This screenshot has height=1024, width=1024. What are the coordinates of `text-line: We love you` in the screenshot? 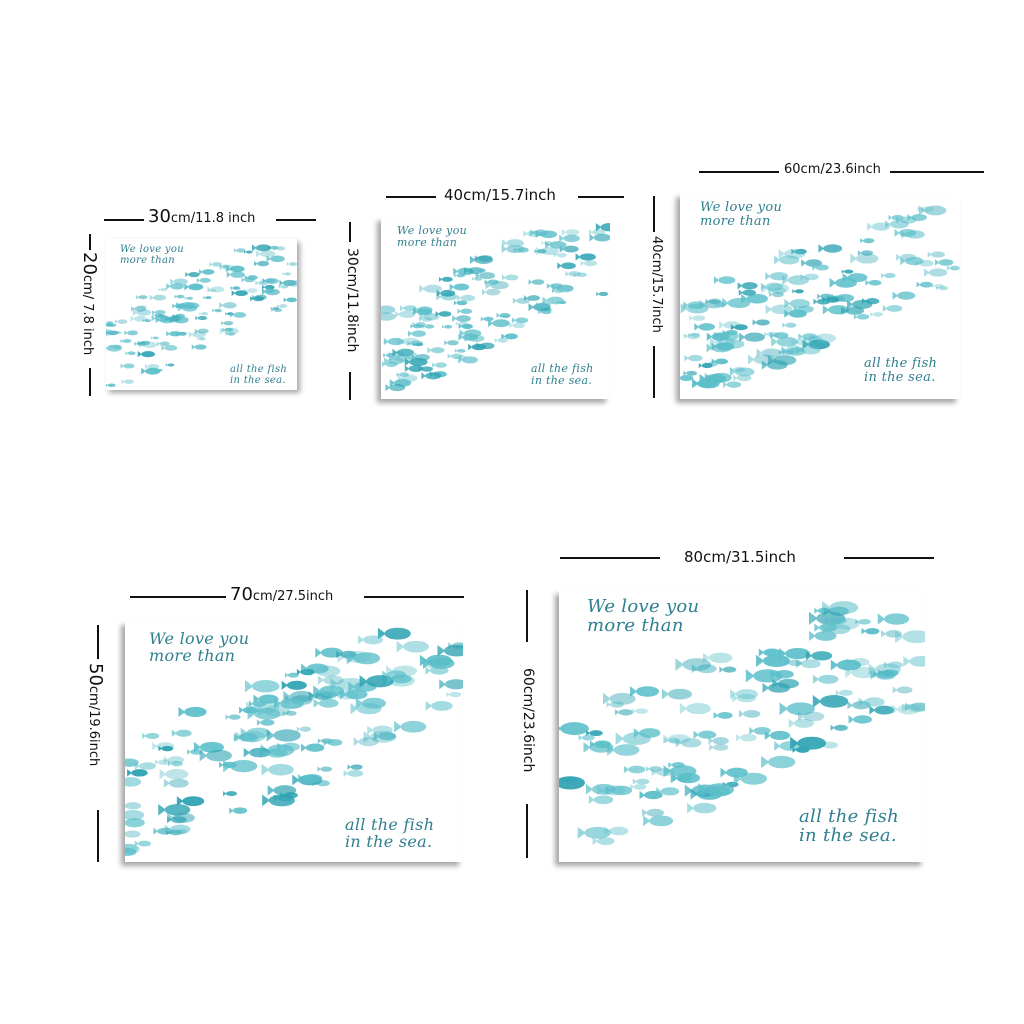 It's located at (152, 249).